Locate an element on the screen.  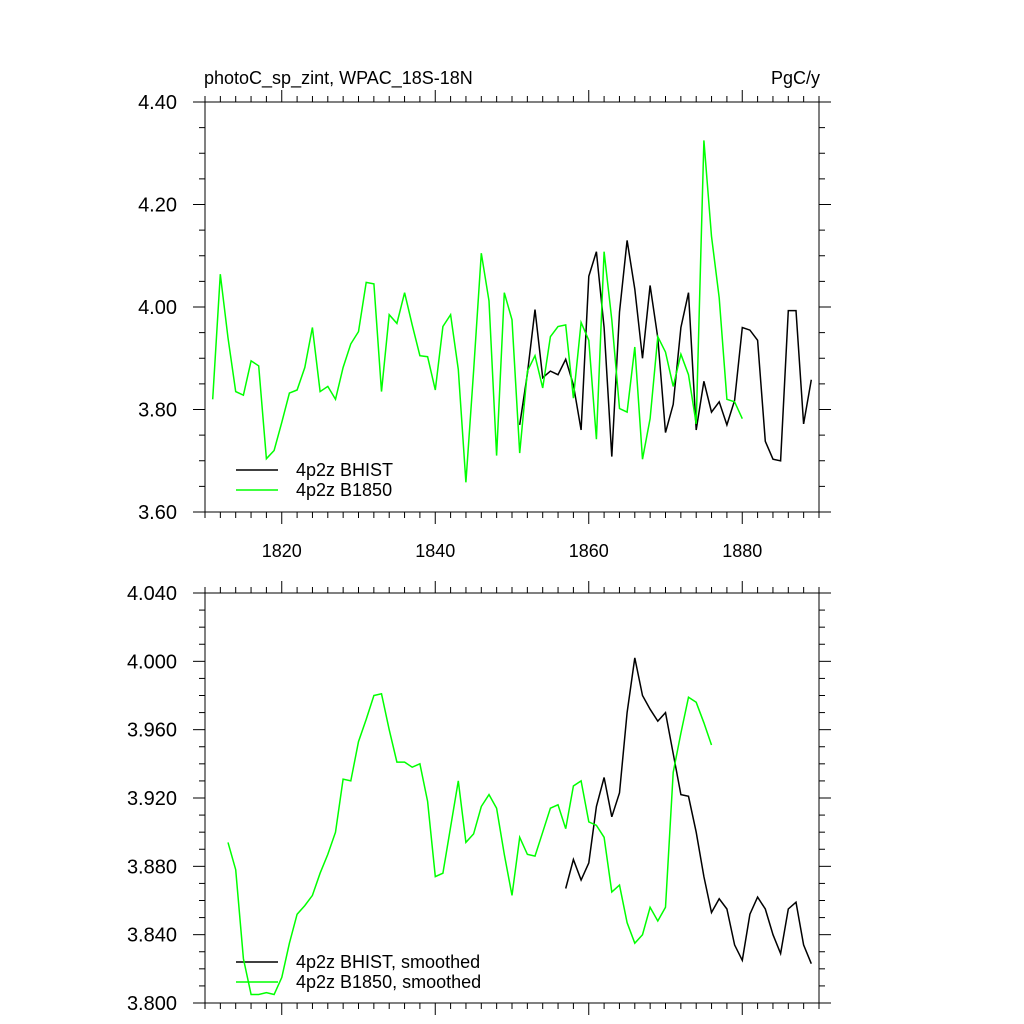
y-tick-label: 3.80 is located at coordinates (157, 411).